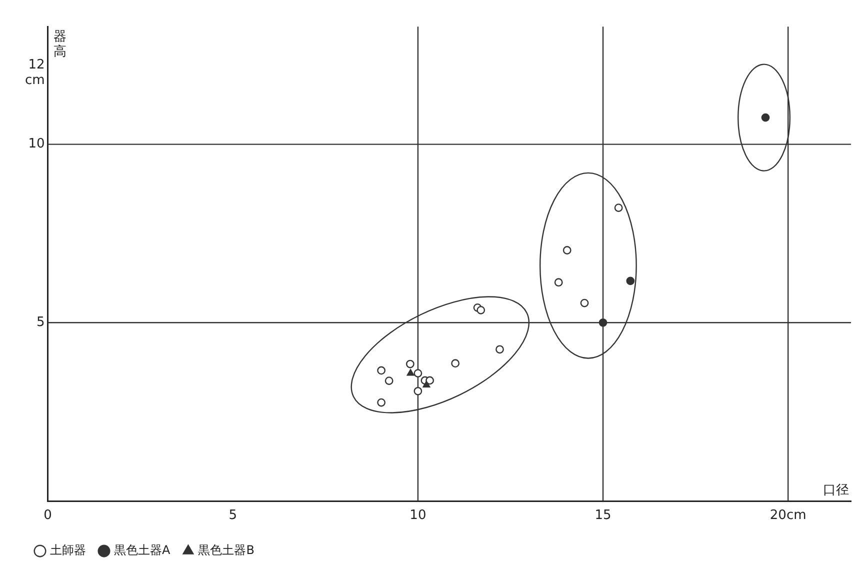  What do you see at coordinates (226, 550) in the screenshot?
I see `legend-label: 黒色土器B` at bounding box center [226, 550].